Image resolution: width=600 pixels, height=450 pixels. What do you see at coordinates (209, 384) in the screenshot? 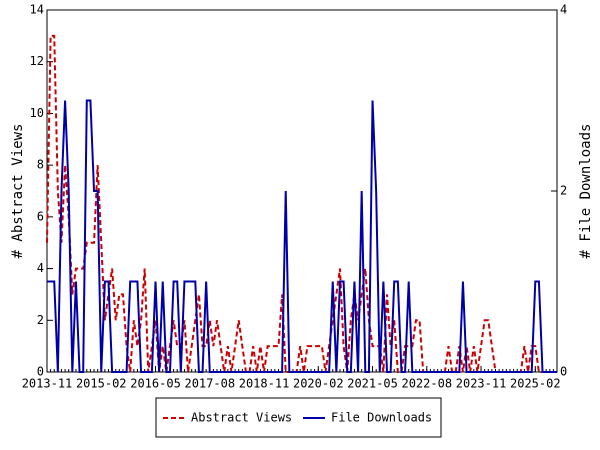
I see `x-tick-label: 2017-08` at bounding box center [209, 384].